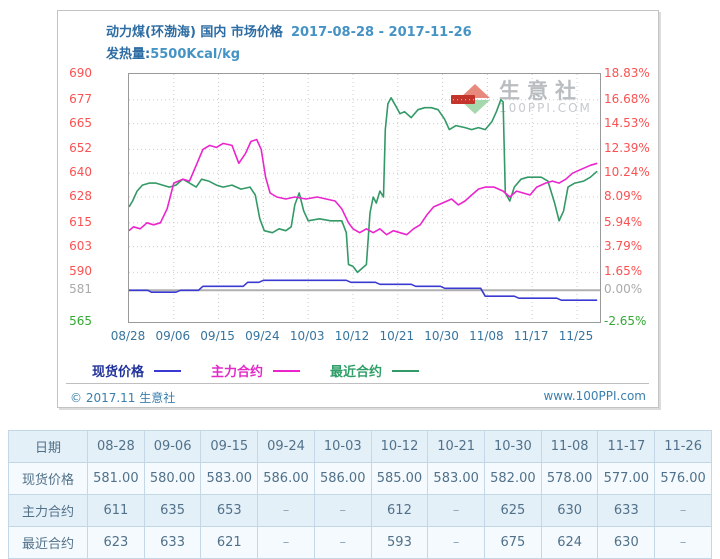 The image size is (720, 559). I want to click on y-left-tick-label: 615, so click(80, 221).